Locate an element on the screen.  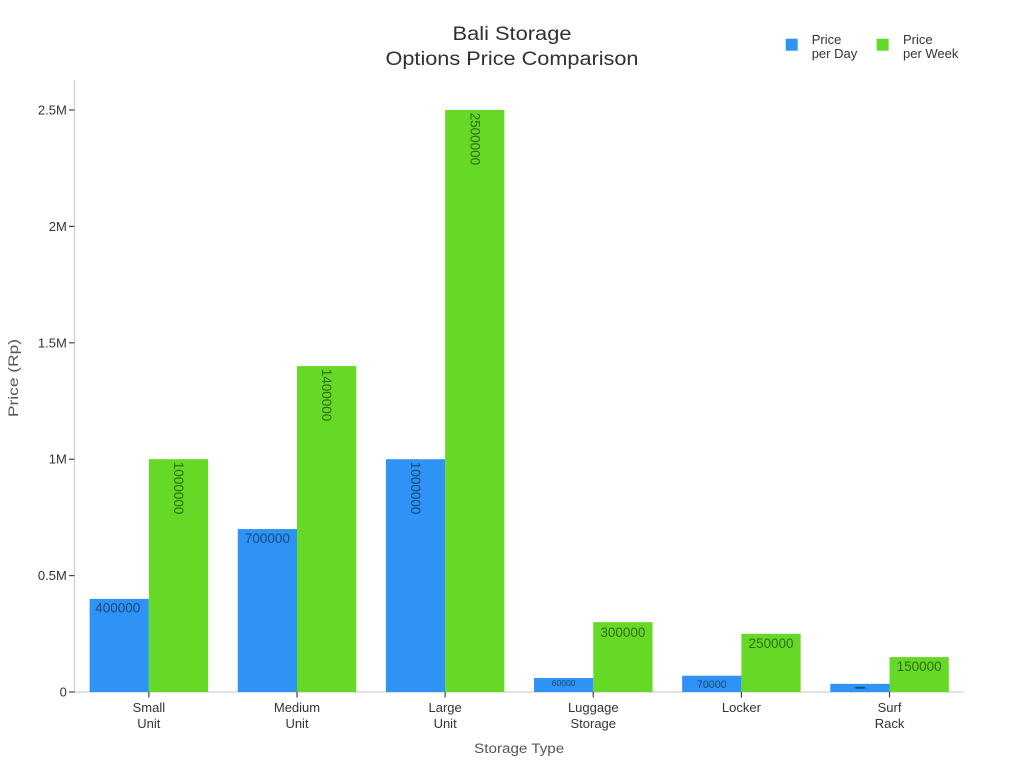
svg-text: 1.5M is located at coordinates (52, 342).